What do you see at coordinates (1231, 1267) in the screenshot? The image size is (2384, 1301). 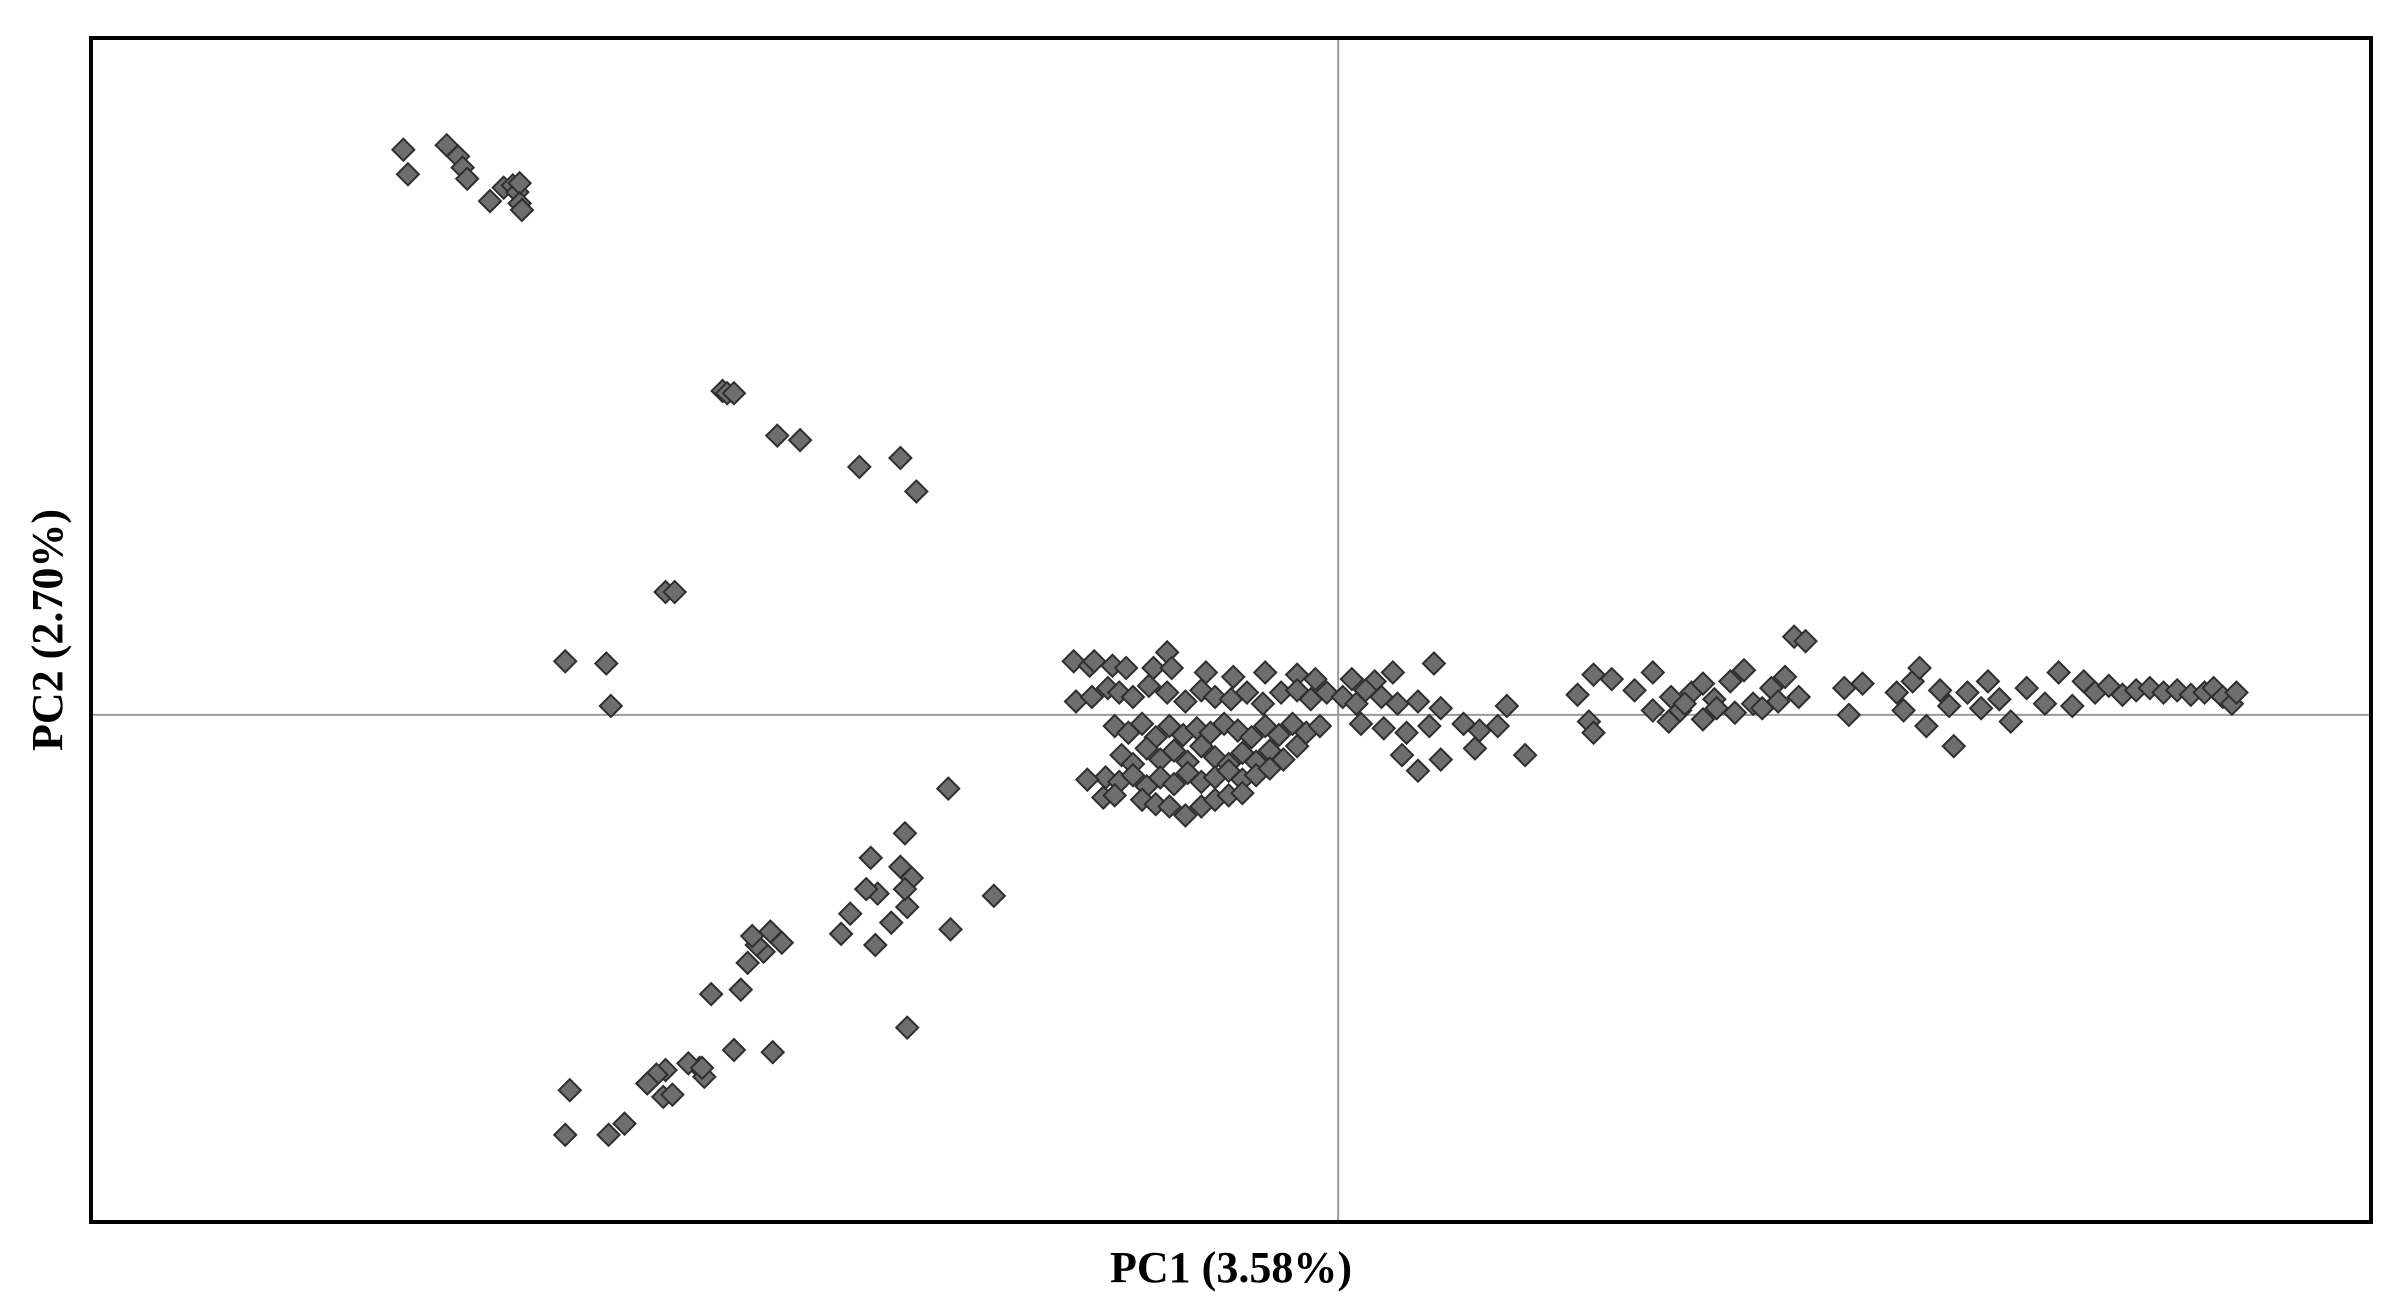 I see `x-axis-label: PC1 (3.58%)` at bounding box center [1231, 1267].